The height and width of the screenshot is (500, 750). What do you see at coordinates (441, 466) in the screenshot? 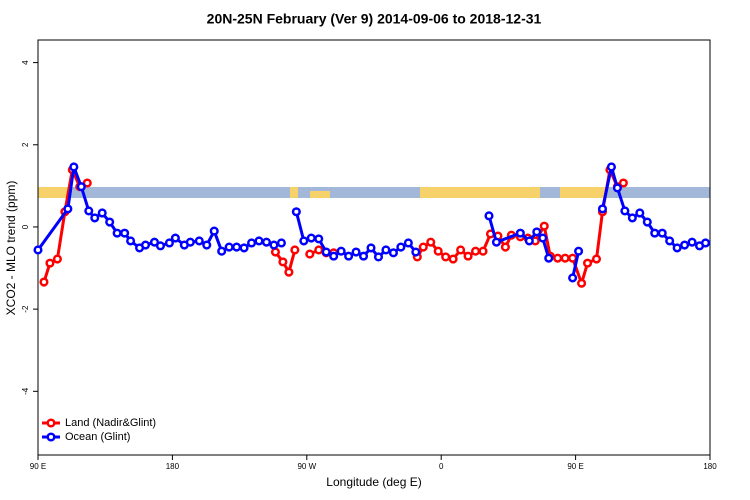
I see `x-tick-label: 0` at bounding box center [441, 466].